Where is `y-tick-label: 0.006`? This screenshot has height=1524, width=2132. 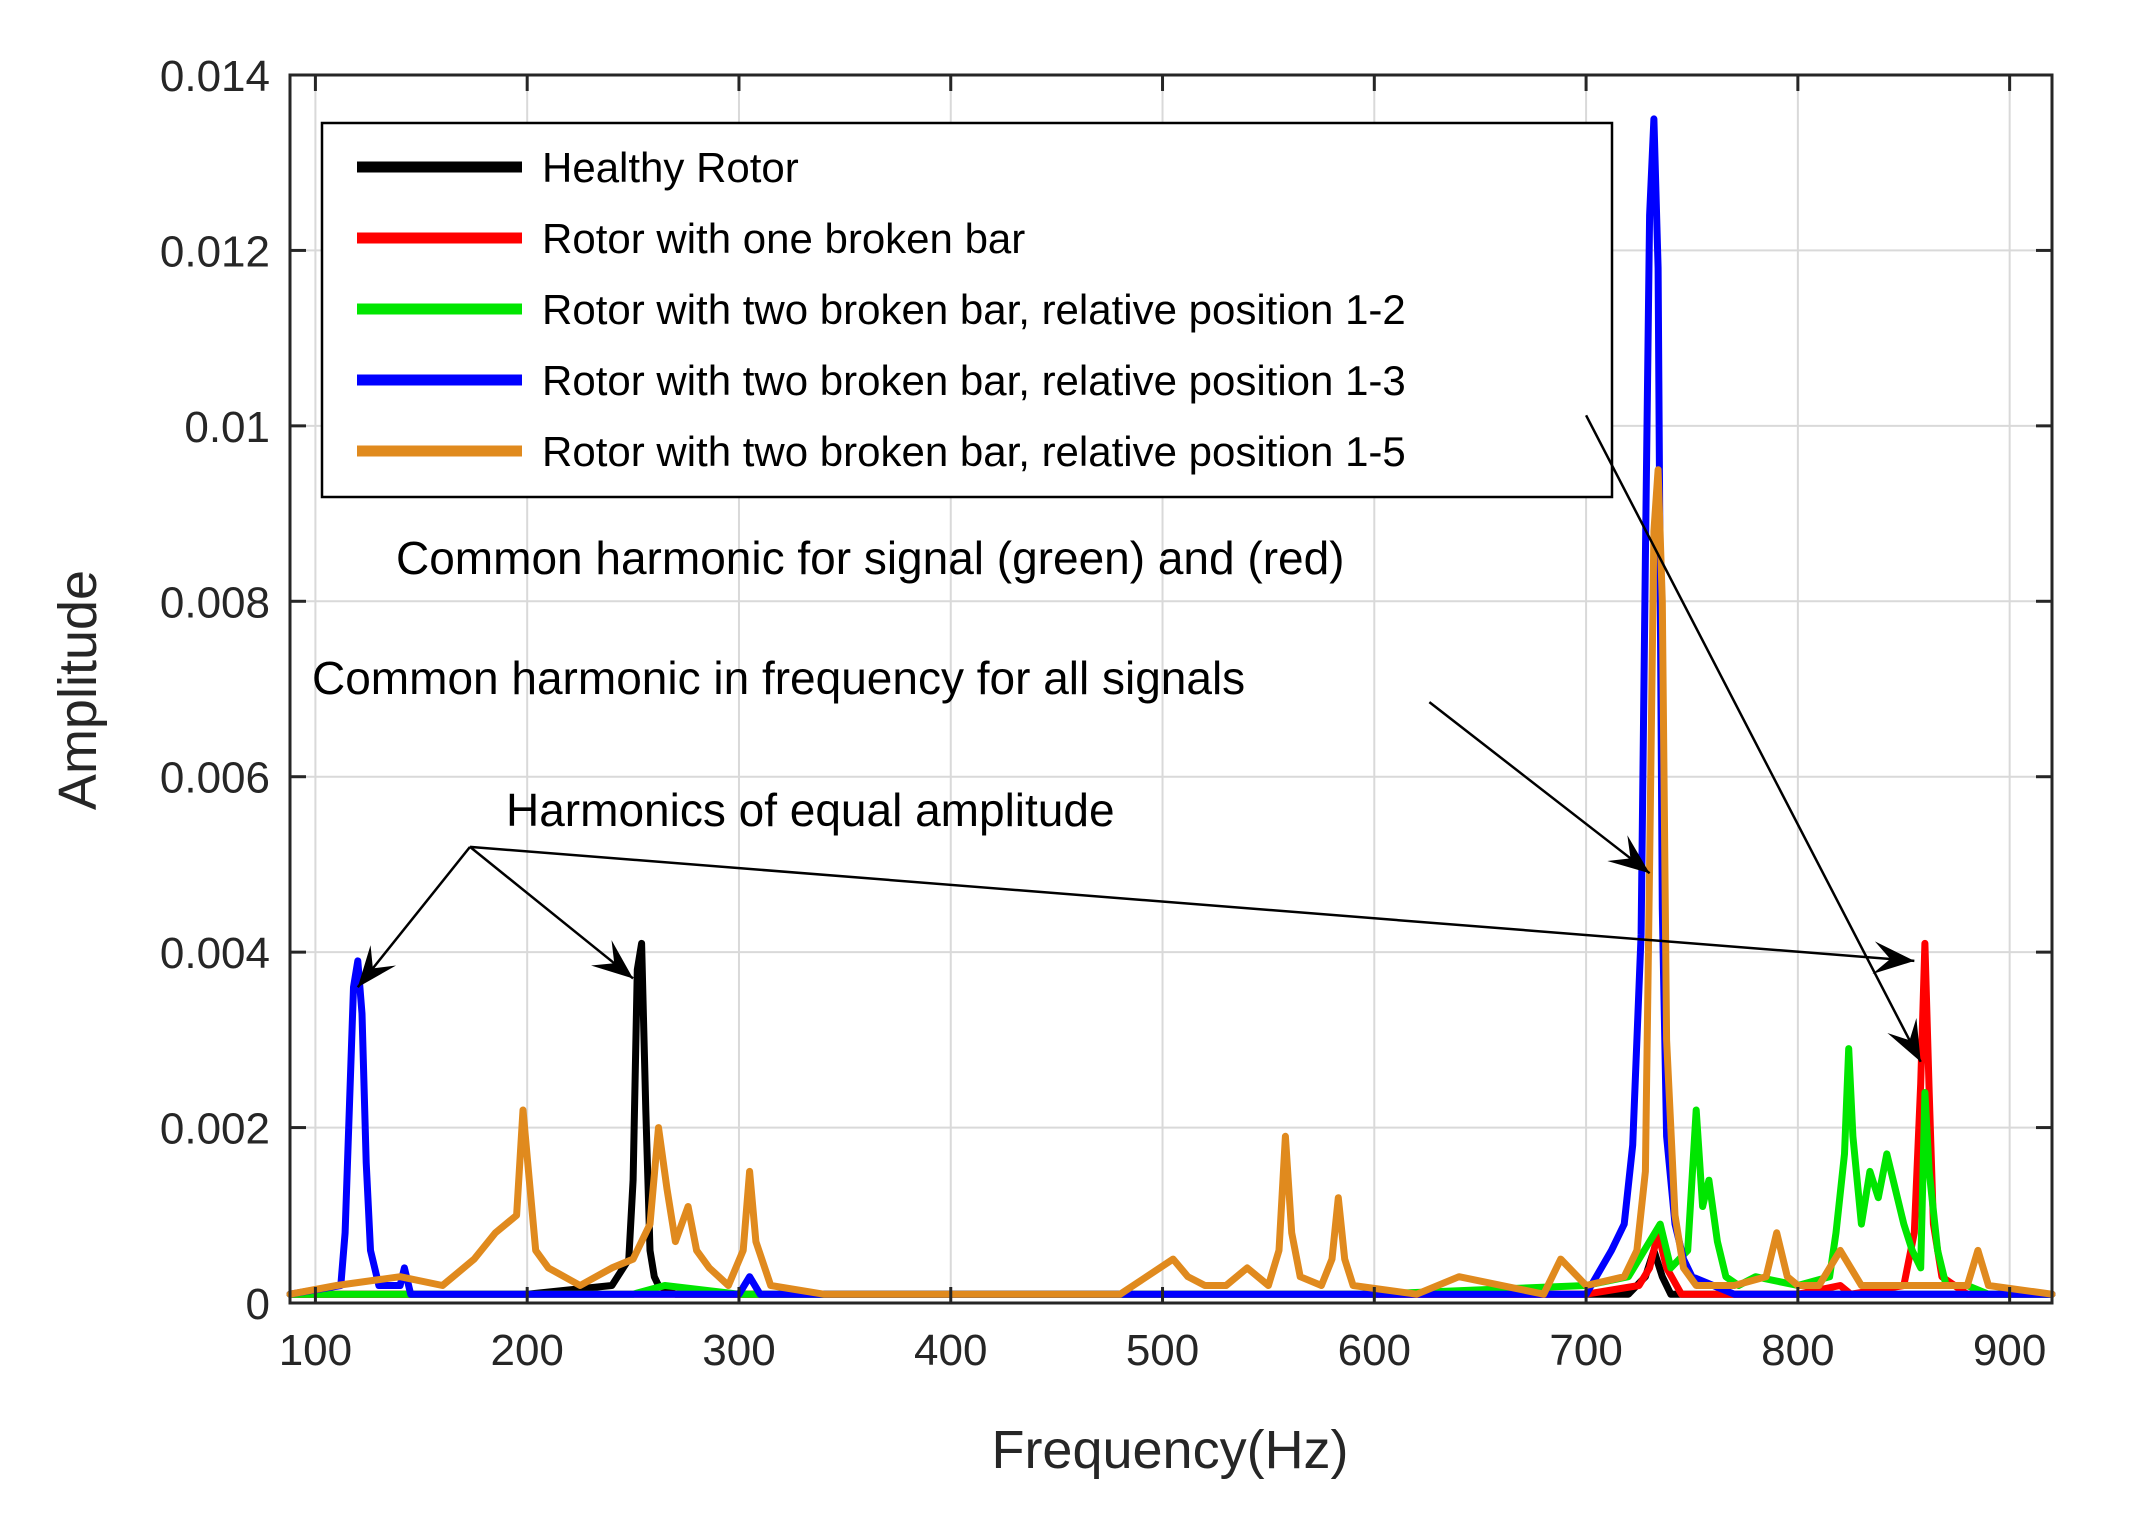
y-tick-label: 0.006 is located at coordinates (215, 778).